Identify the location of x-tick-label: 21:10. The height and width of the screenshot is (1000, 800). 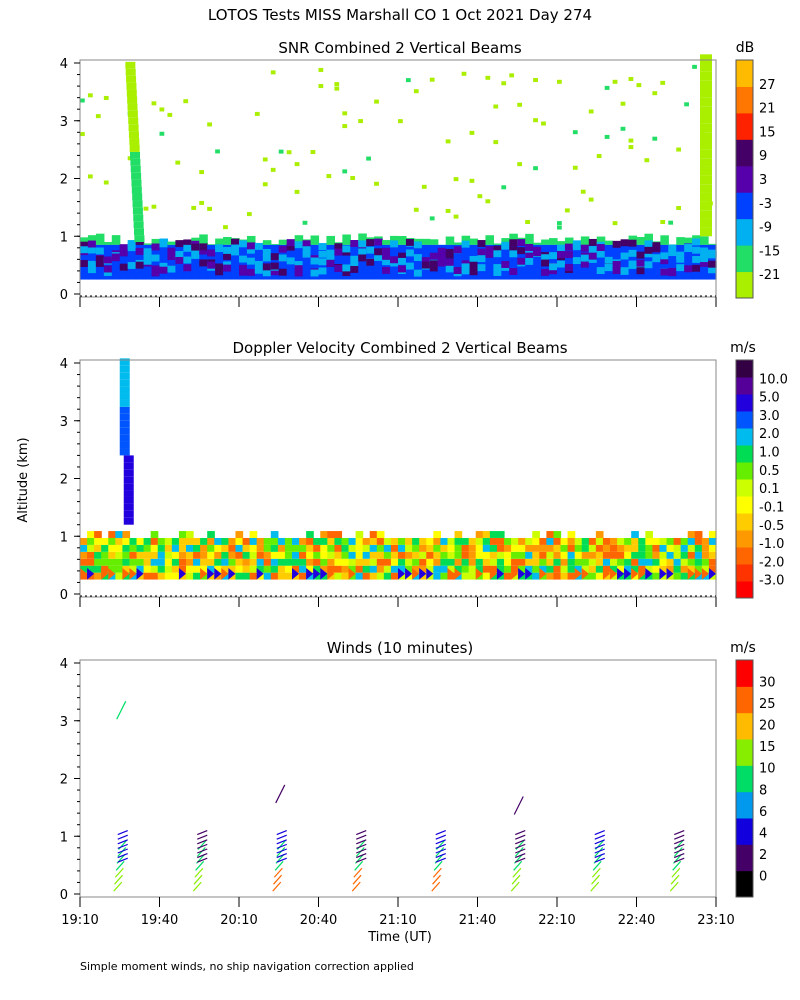
(397, 920).